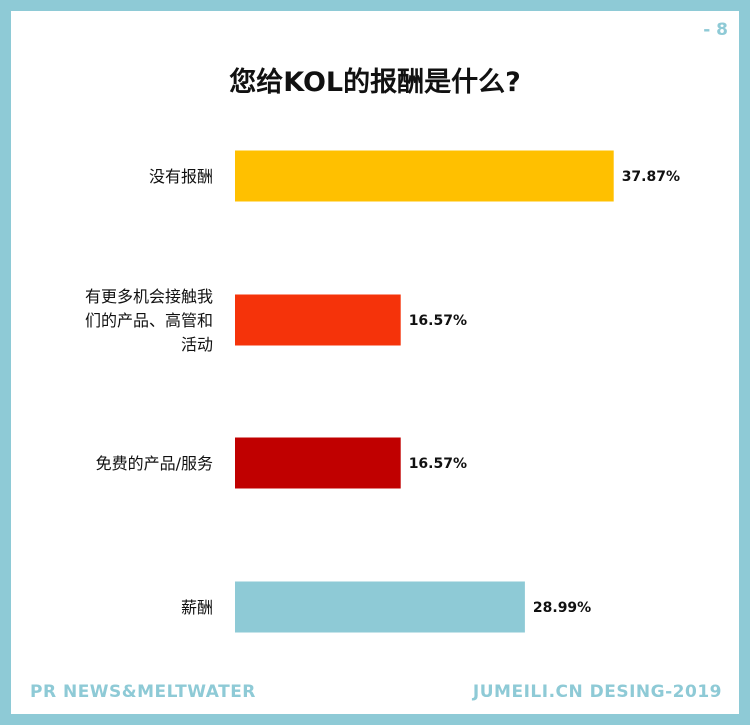 Image resolution: width=750 pixels, height=725 pixels. I want to click on value-label-3: 16.57%, so click(438, 464).